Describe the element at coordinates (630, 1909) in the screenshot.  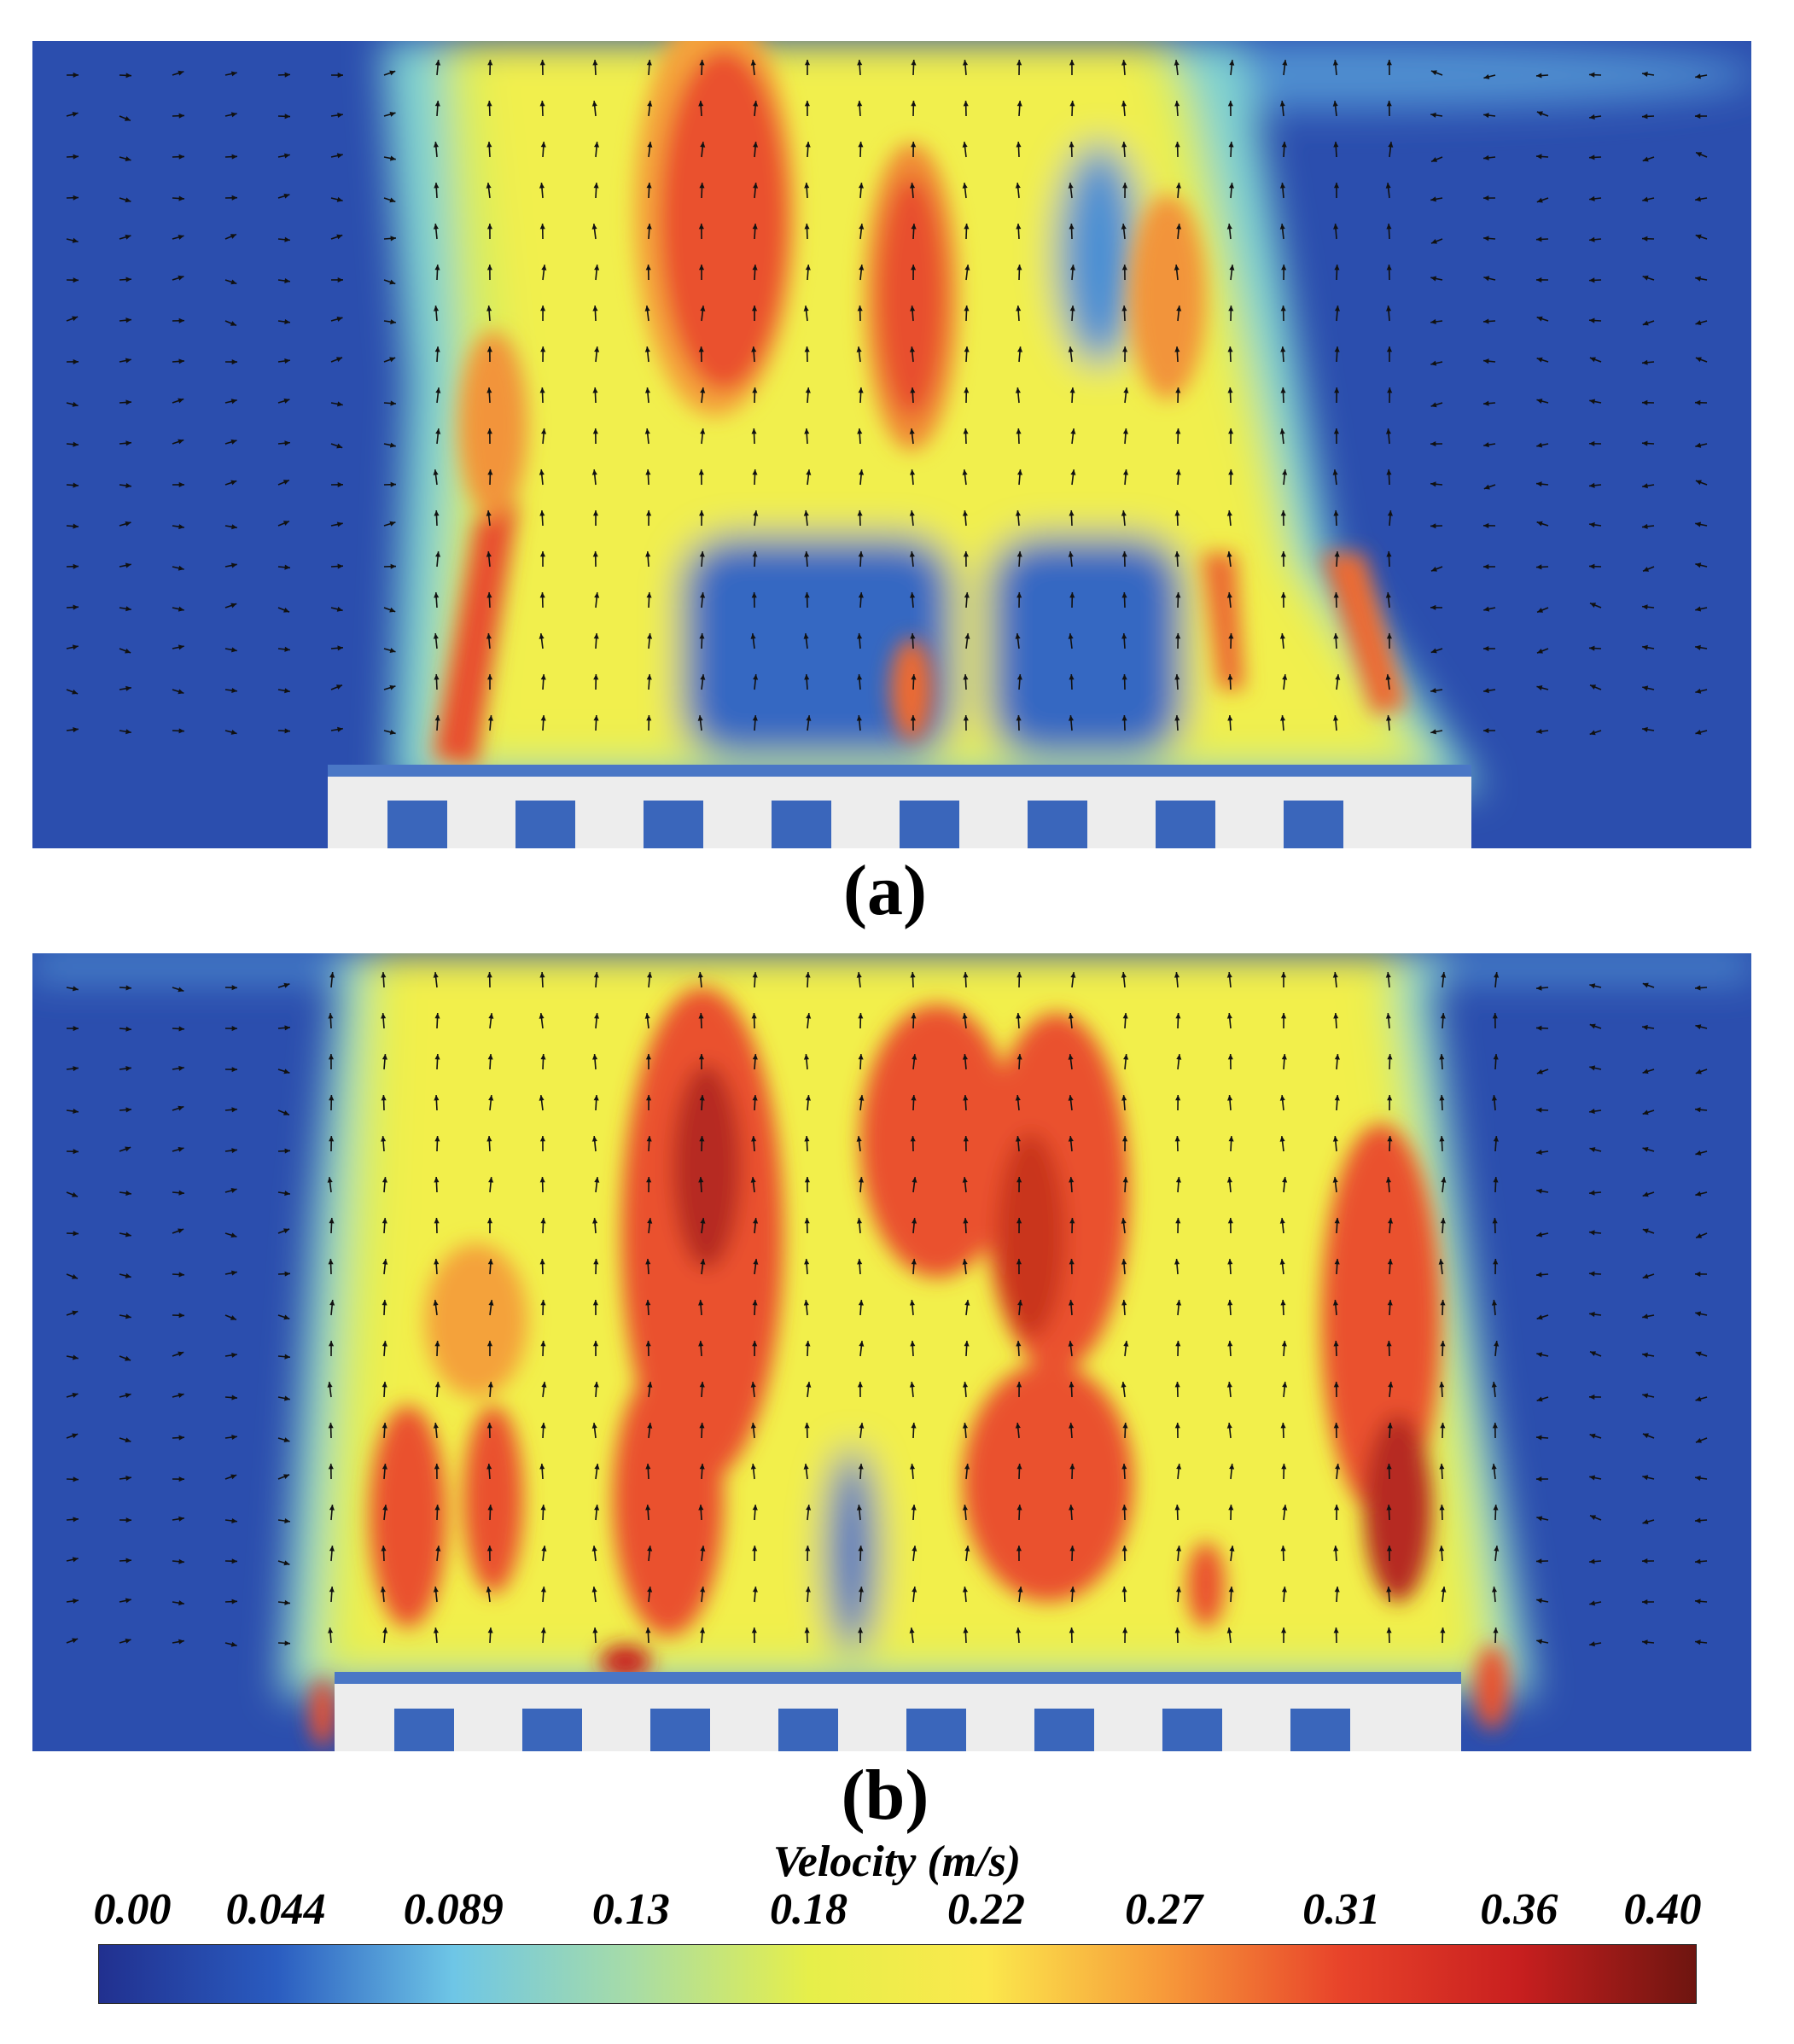
I see `colorbar-tick-label: 0.13` at that location.